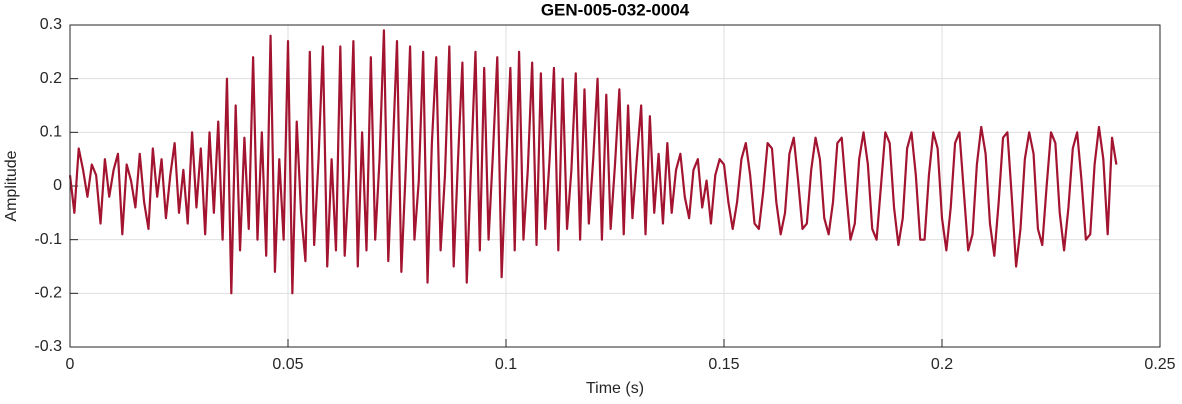 The height and width of the screenshot is (404, 1182). Describe the element at coordinates (615, 388) in the screenshot. I see `x-axis-label: Time (s)` at that location.